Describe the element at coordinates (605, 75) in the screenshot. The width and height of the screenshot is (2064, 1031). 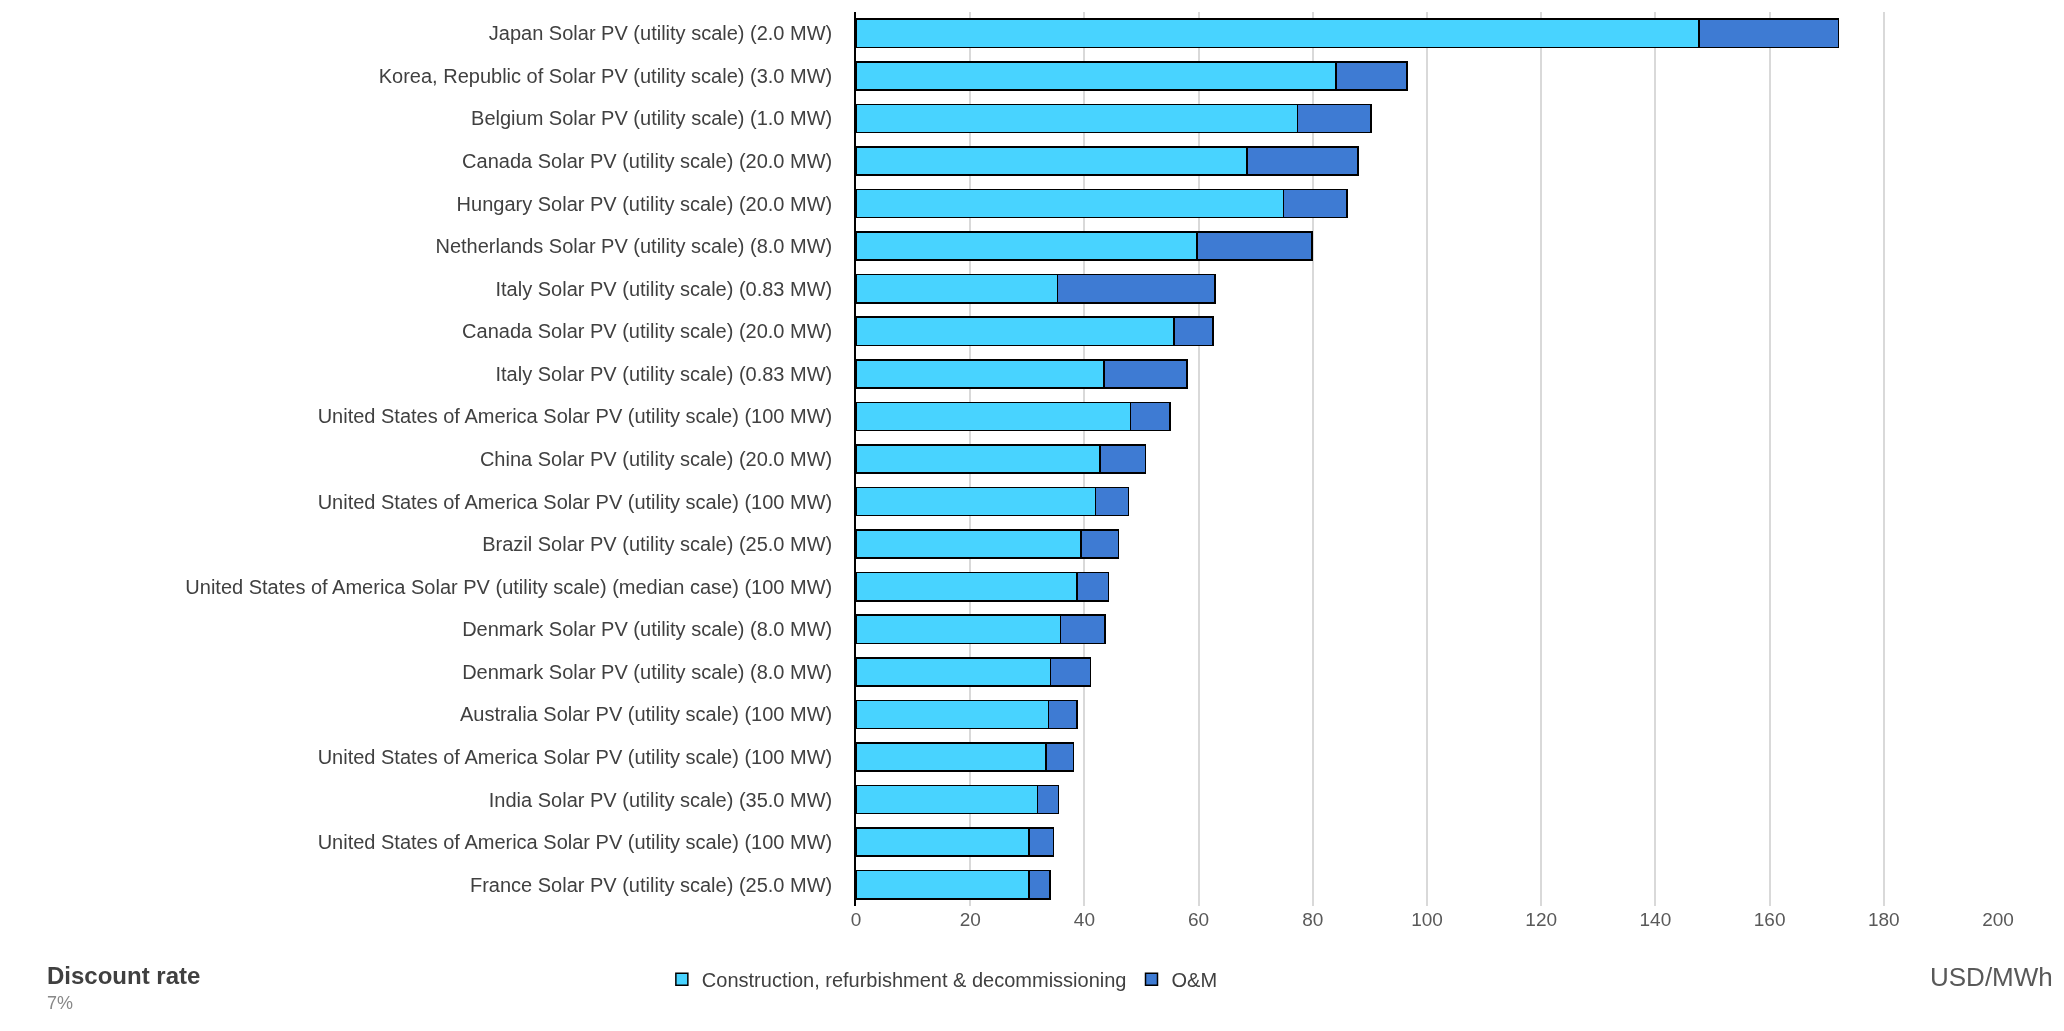
I see `y-tick-label: Korea, Republic of Solar PV (utility scale) (3.0 MW)` at that location.